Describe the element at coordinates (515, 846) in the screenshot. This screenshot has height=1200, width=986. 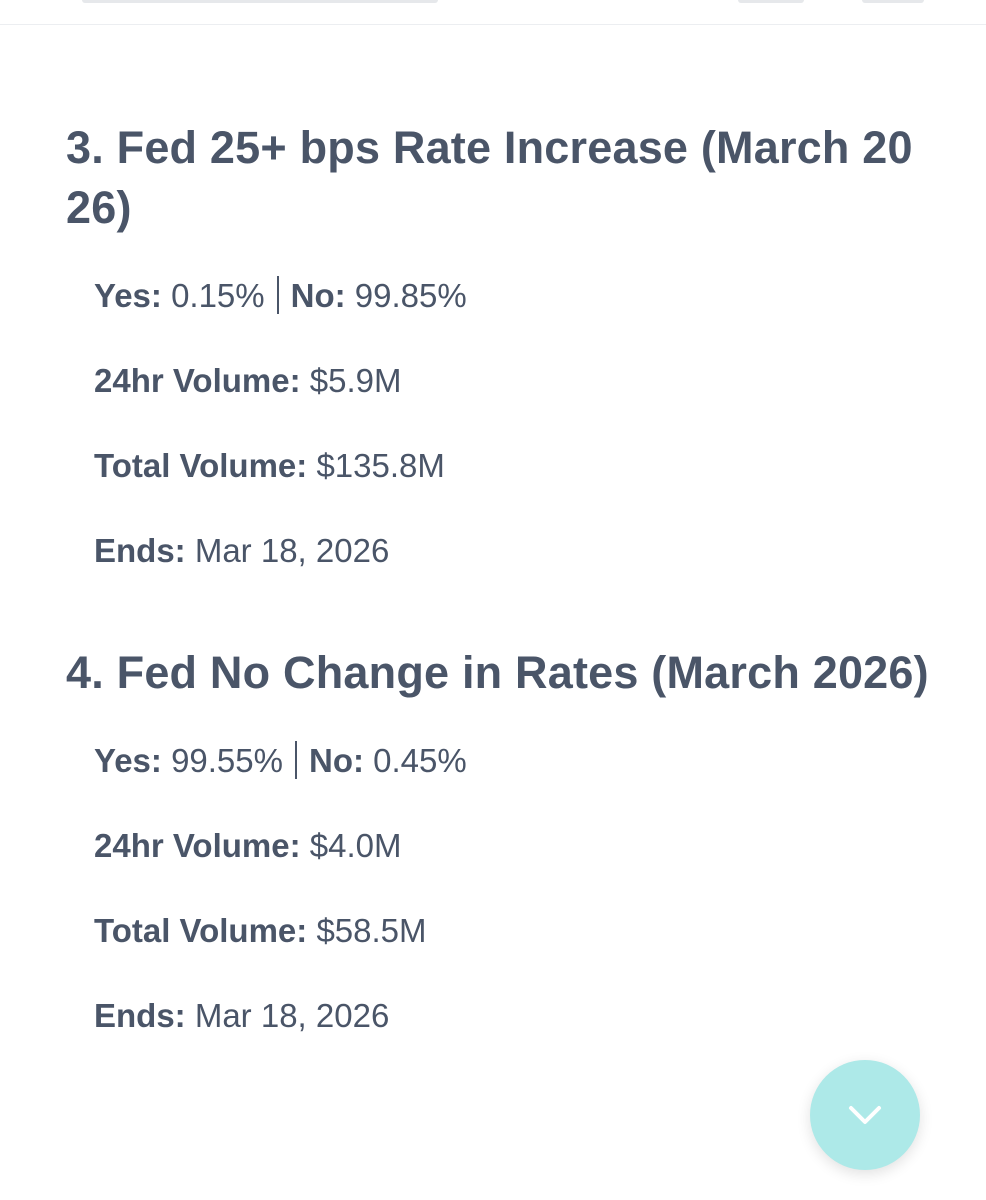
I see `volume-24h-row: 24hr Volume: $4.0M` at that location.